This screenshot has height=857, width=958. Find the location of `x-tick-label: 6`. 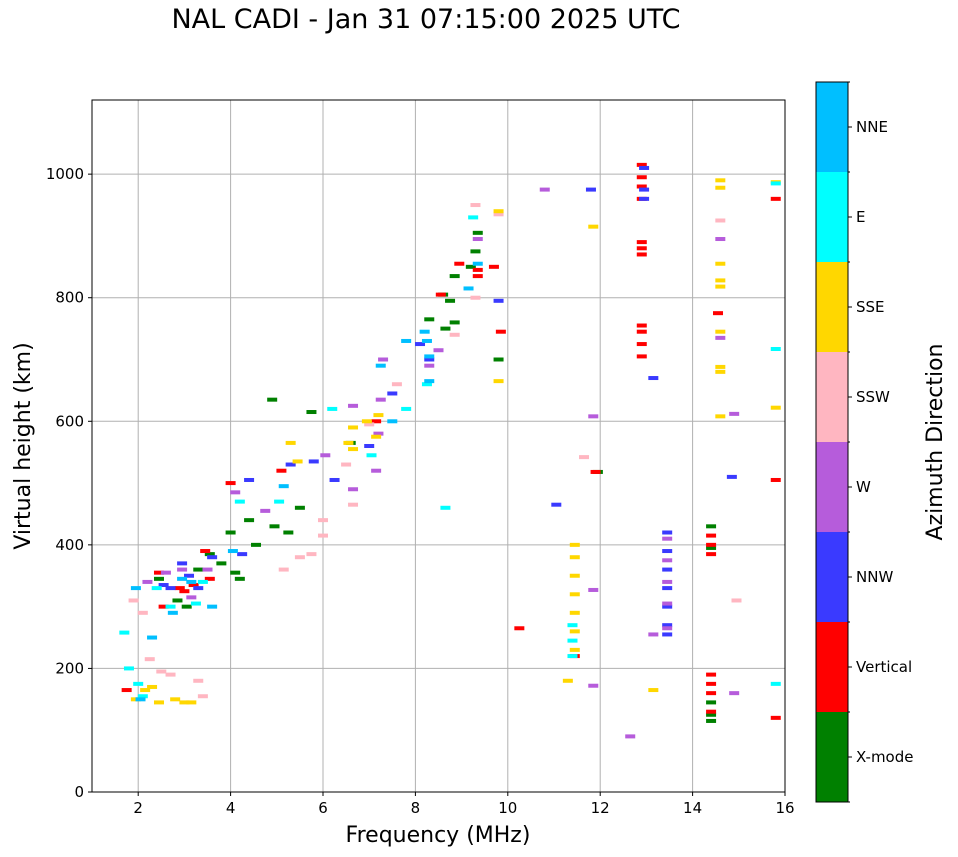

x-tick-label: 6 is located at coordinates (323, 808).